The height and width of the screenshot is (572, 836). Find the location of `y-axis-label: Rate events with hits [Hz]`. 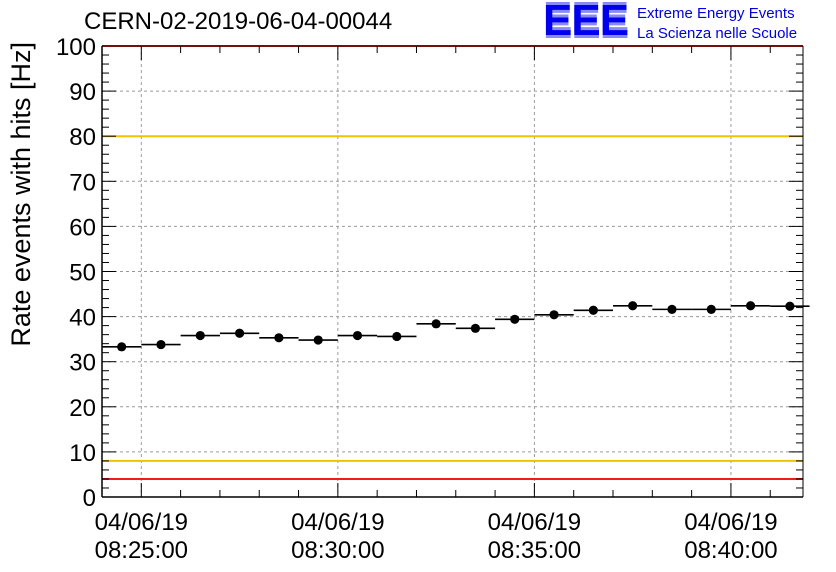

y-axis-label: Rate events with hits [Hz] is located at coordinates (21, 194).